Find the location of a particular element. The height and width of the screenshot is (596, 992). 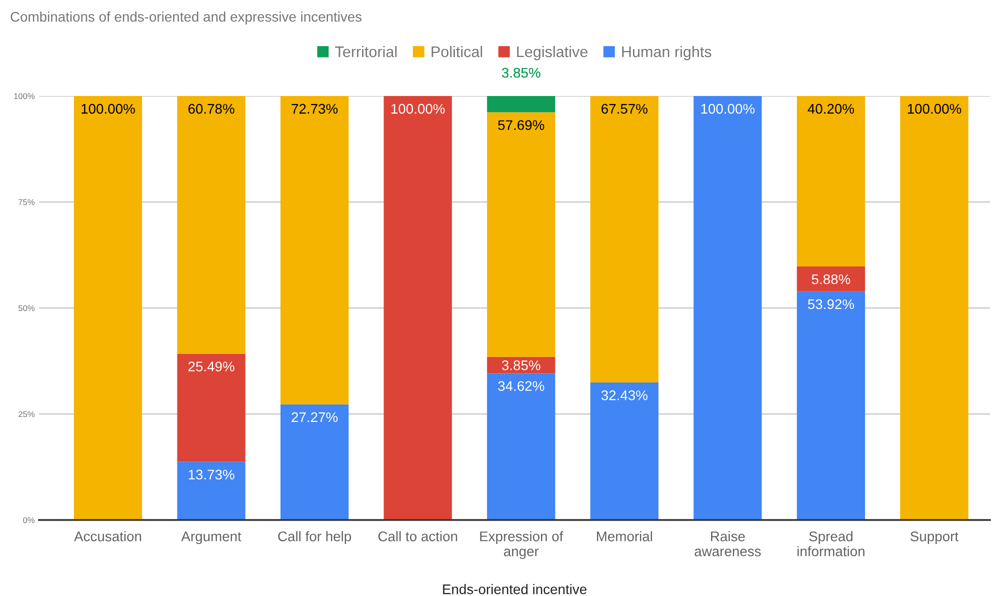

data-label: 27.27% is located at coordinates (315, 417).